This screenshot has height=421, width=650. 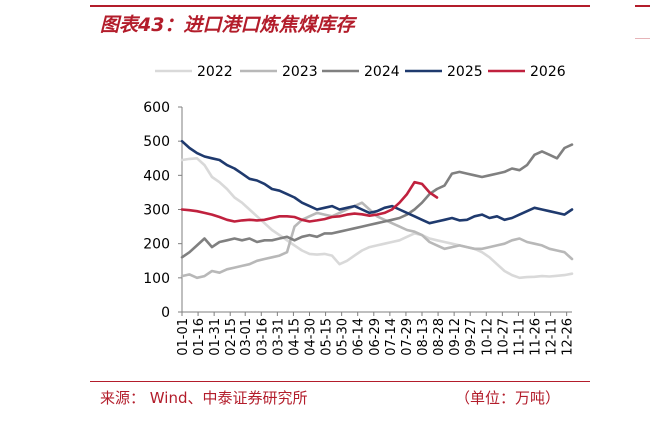 What do you see at coordinates (455, 337) in the screenshot?
I see `x-tick-label: 09-12` at bounding box center [455, 337].